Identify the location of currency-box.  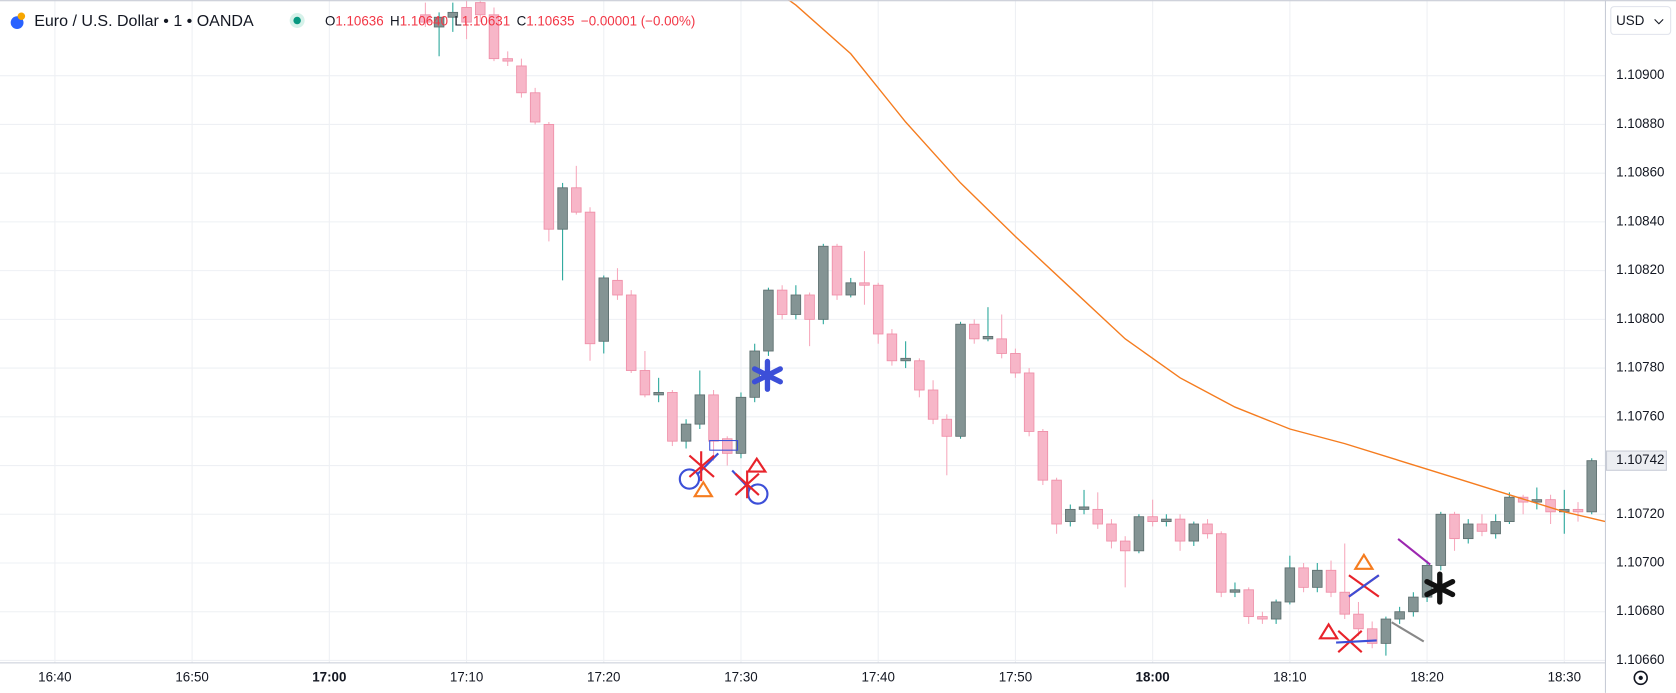
(1641, 20).